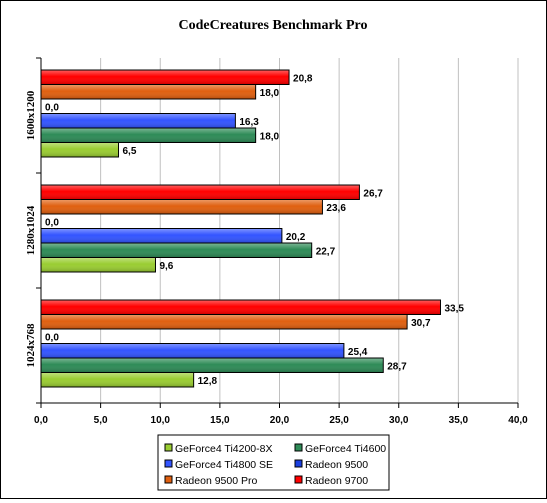 The image size is (547, 503). I want to click on legend-label: GeForce4 Ti4600, so click(345, 449).